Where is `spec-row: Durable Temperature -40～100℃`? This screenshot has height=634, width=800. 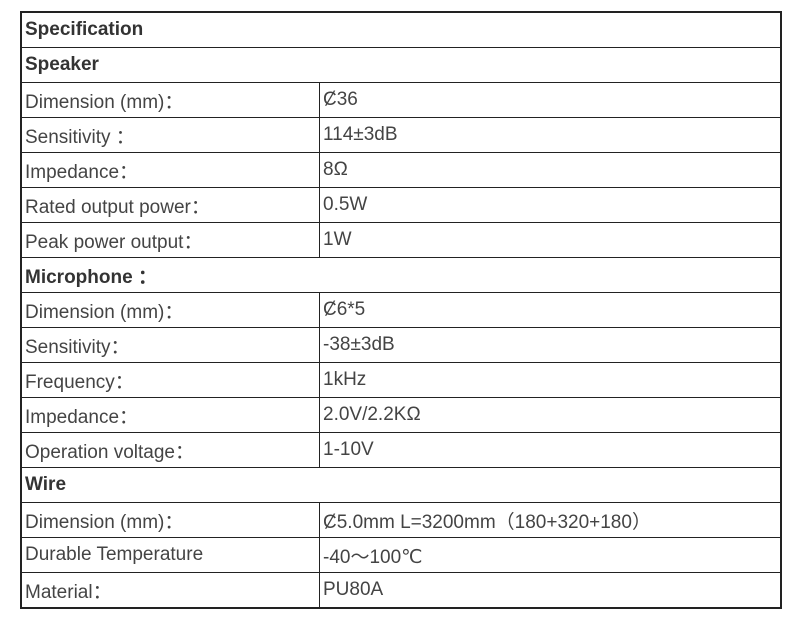
spec-row: Durable Temperature -40～100℃ is located at coordinates (401, 555).